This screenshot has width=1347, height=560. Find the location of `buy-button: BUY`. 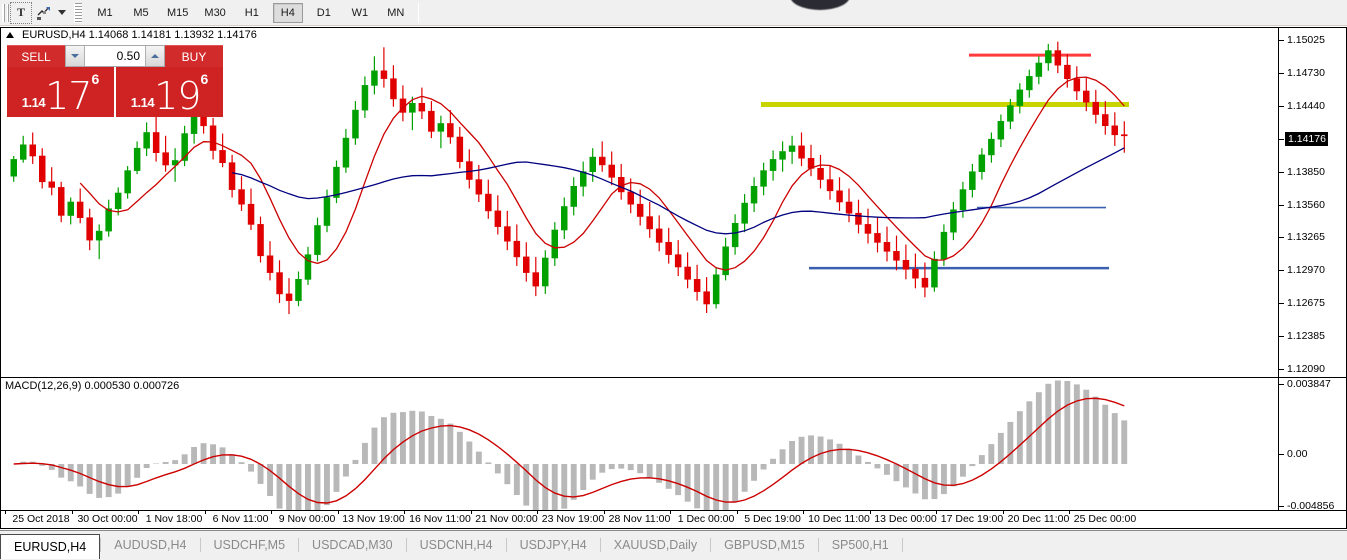

buy-button: BUY is located at coordinates (194, 56).